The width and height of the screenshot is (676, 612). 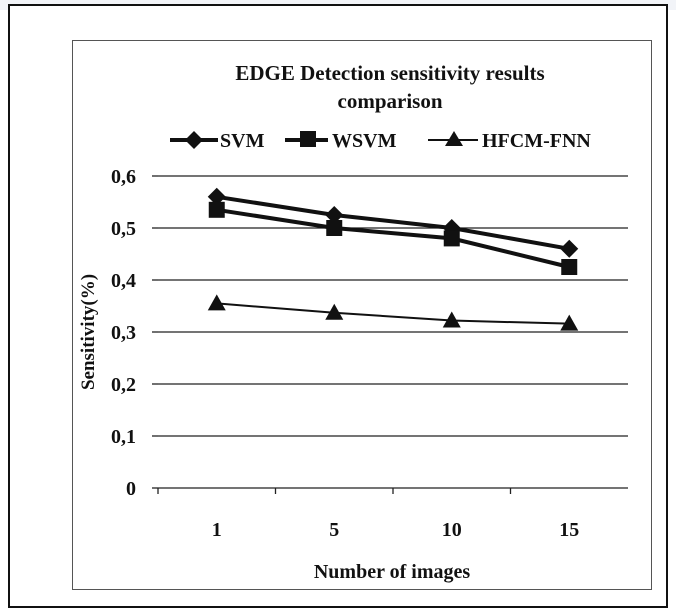 What do you see at coordinates (308, 139) in the screenshot?
I see `legend-marker-square` at bounding box center [308, 139].